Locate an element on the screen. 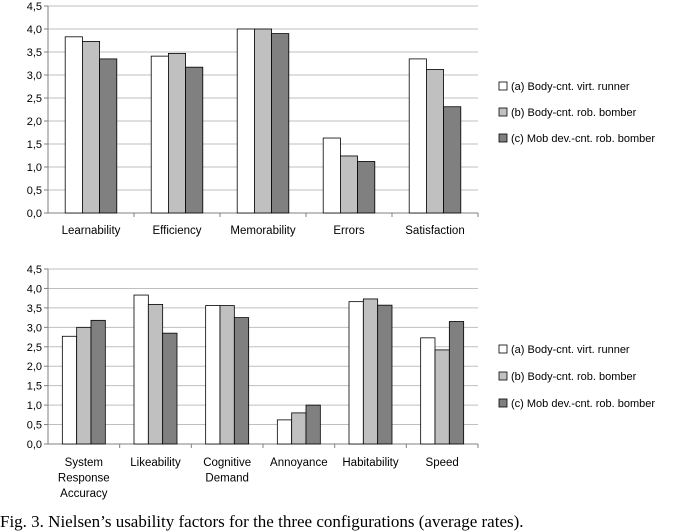 Image resolution: width=684 pixels, height=532 pixels. x-tick-label: Speed is located at coordinates (442, 463).